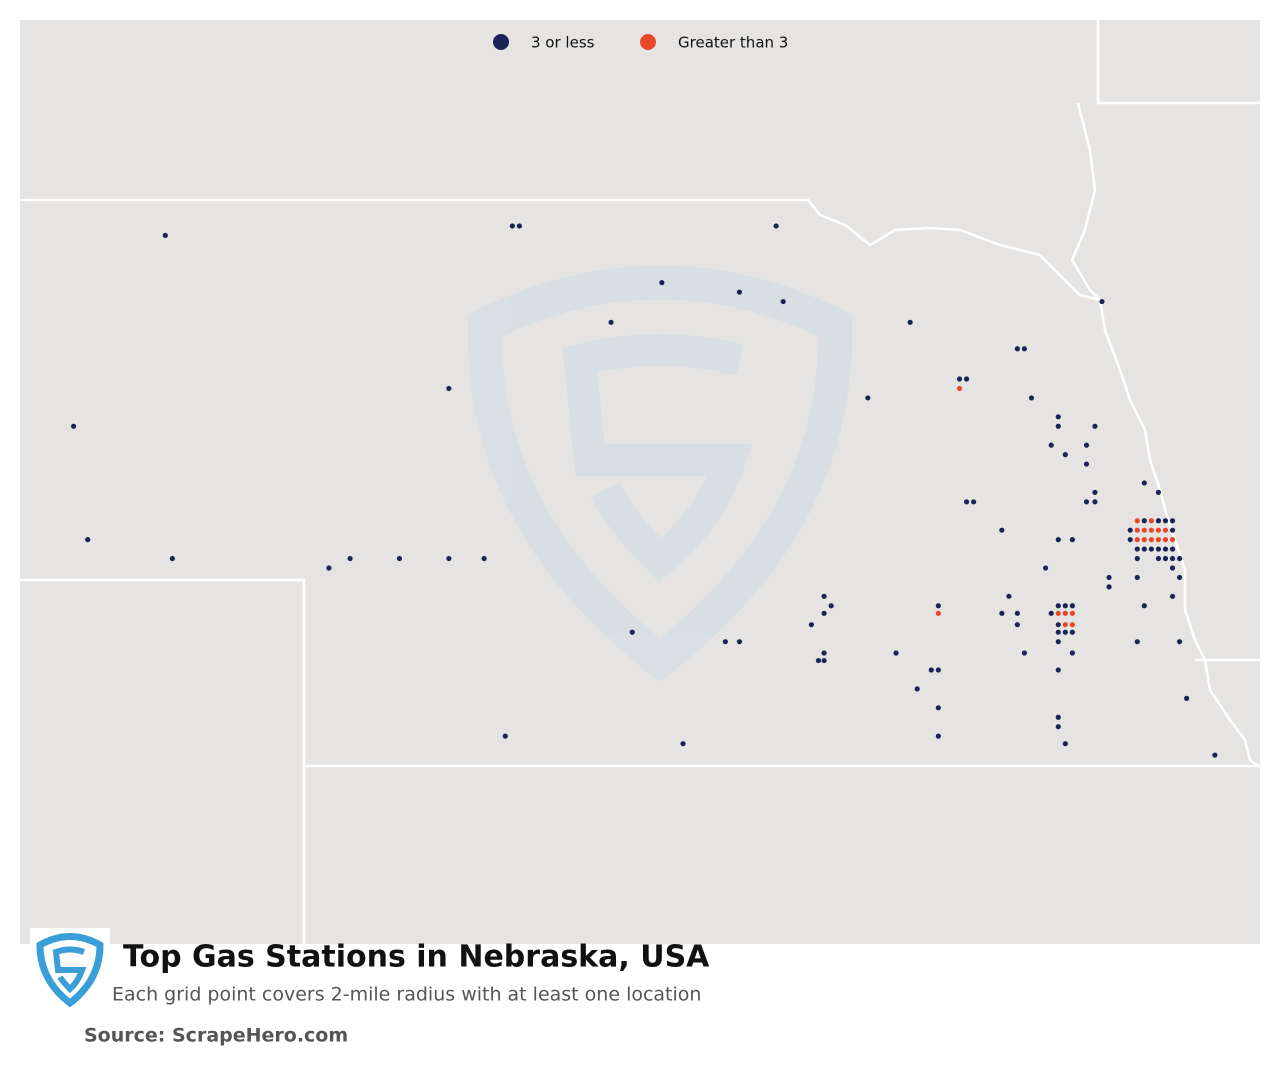 This screenshot has height=1073, width=1280. What do you see at coordinates (70, 969) in the screenshot?
I see `logo` at bounding box center [70, 969].